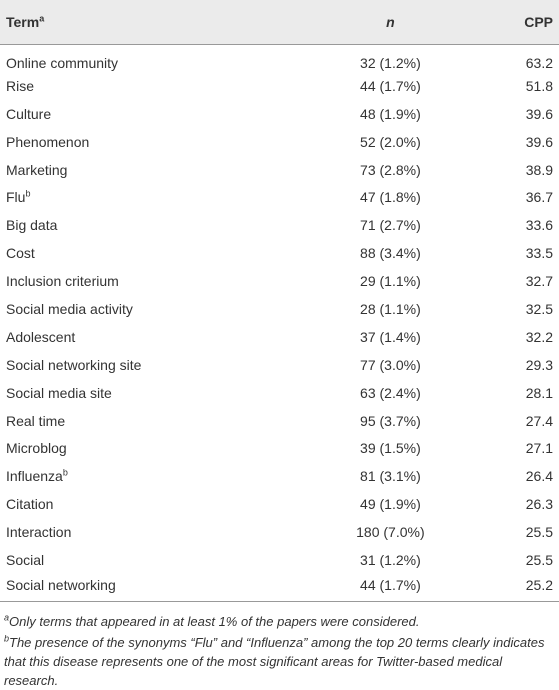 This screenshot has height=690, width=559. I want to click on table-row: Adolescent 37 (1.4%) 32.2, so click(279, 337).